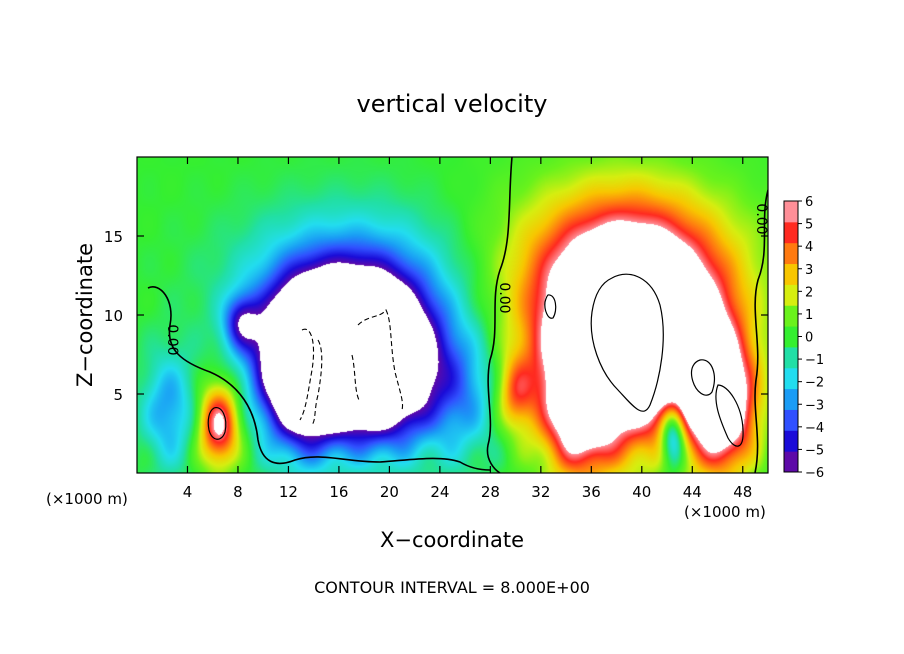 Image resolution: width=904 pixels, height=654 pixels. What do you see at coordinates (729, 415) in the screenshot?
I see `positive-contour-updraft-right` at bounding box center [729, 415].